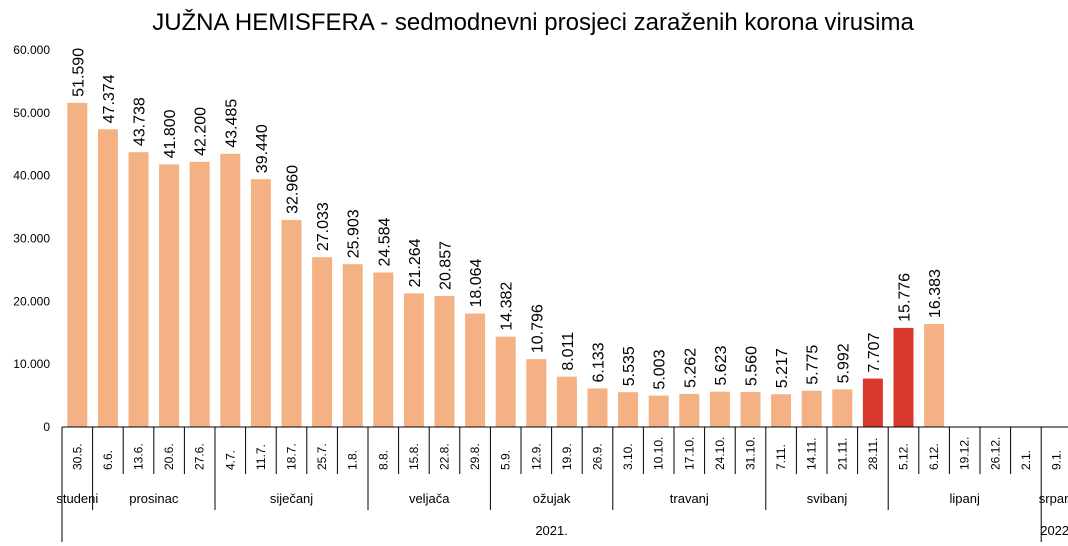 The width and height of the screenshot is (1068, 546). Describe the element at coordinates (200, 456) in the screenshot. I see `x-tick-label: 27.6.` at that location.